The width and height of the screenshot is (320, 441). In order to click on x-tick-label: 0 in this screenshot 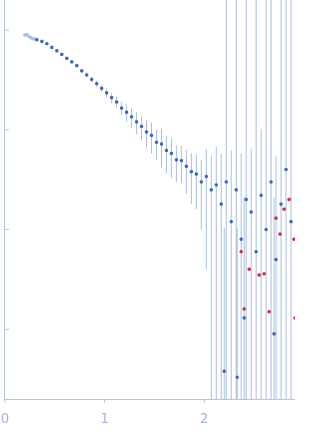, I will do `click(5, 419)`.